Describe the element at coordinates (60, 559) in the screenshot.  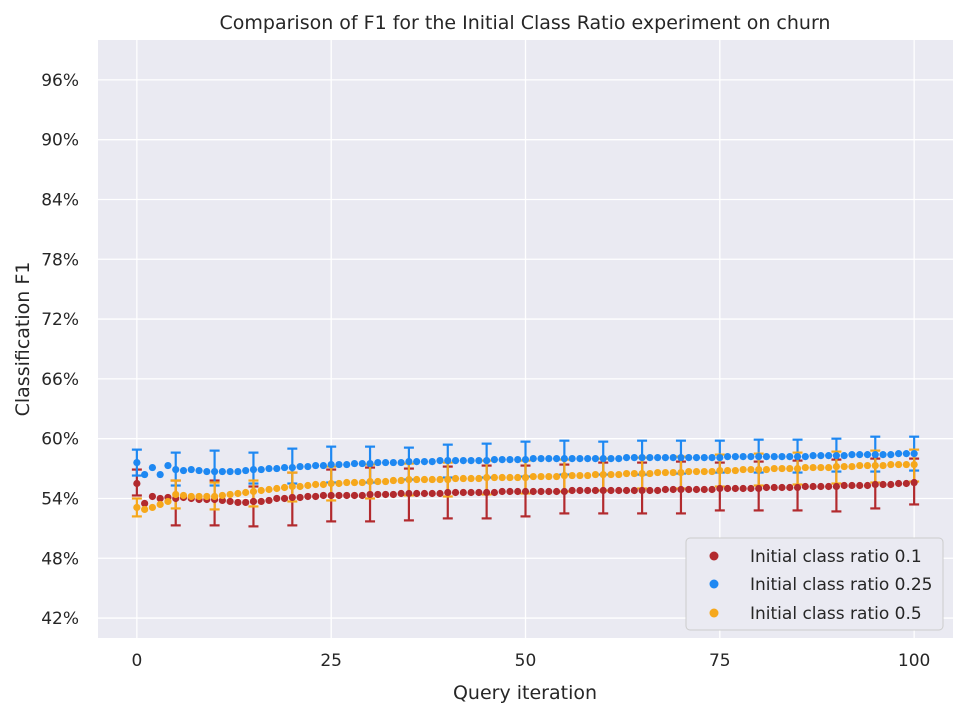
I see `y-tick-label-1: 48%` at that location.